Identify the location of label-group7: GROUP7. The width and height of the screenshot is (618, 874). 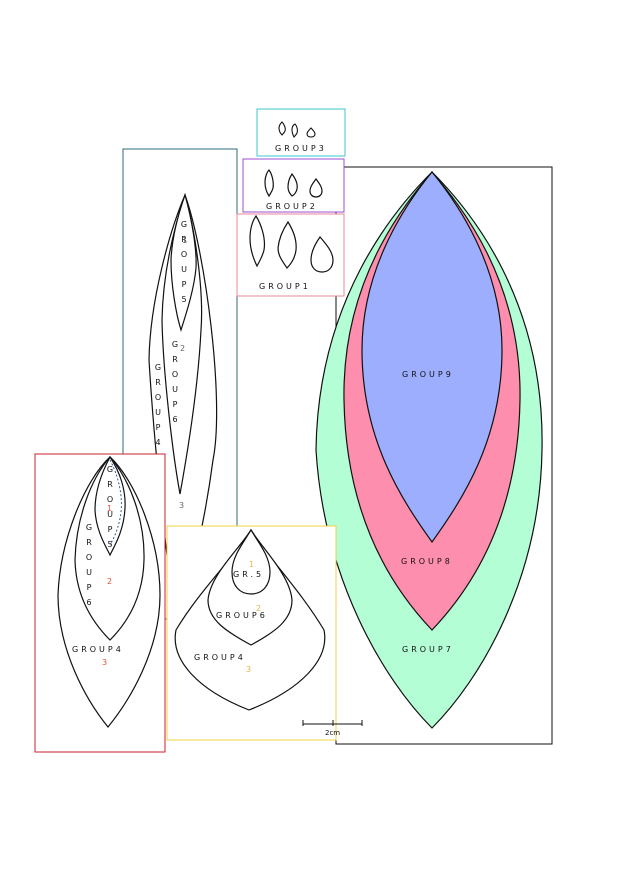
(428, 649).